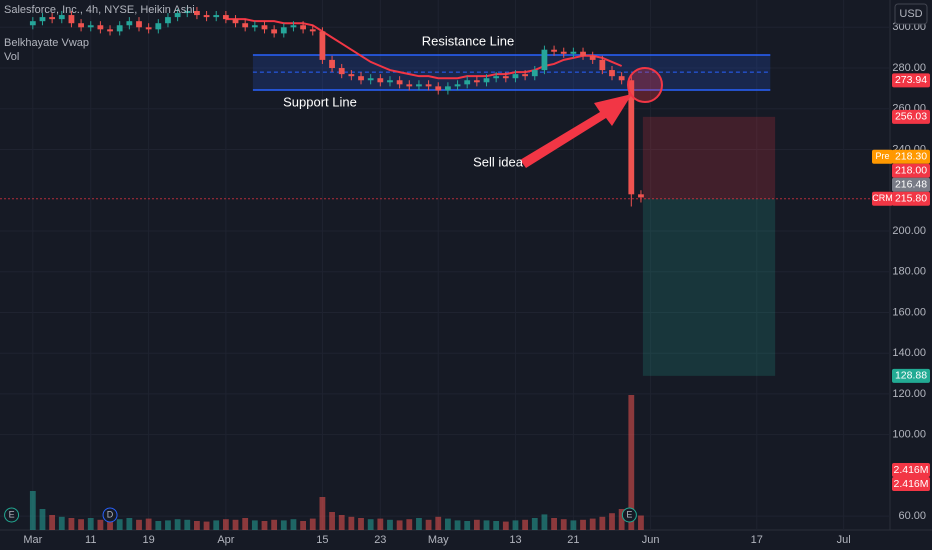 Image resolution: width=932 pixels, height=550 pixels. I want to click on y-tick-label: 280.00, so click(909, 68).